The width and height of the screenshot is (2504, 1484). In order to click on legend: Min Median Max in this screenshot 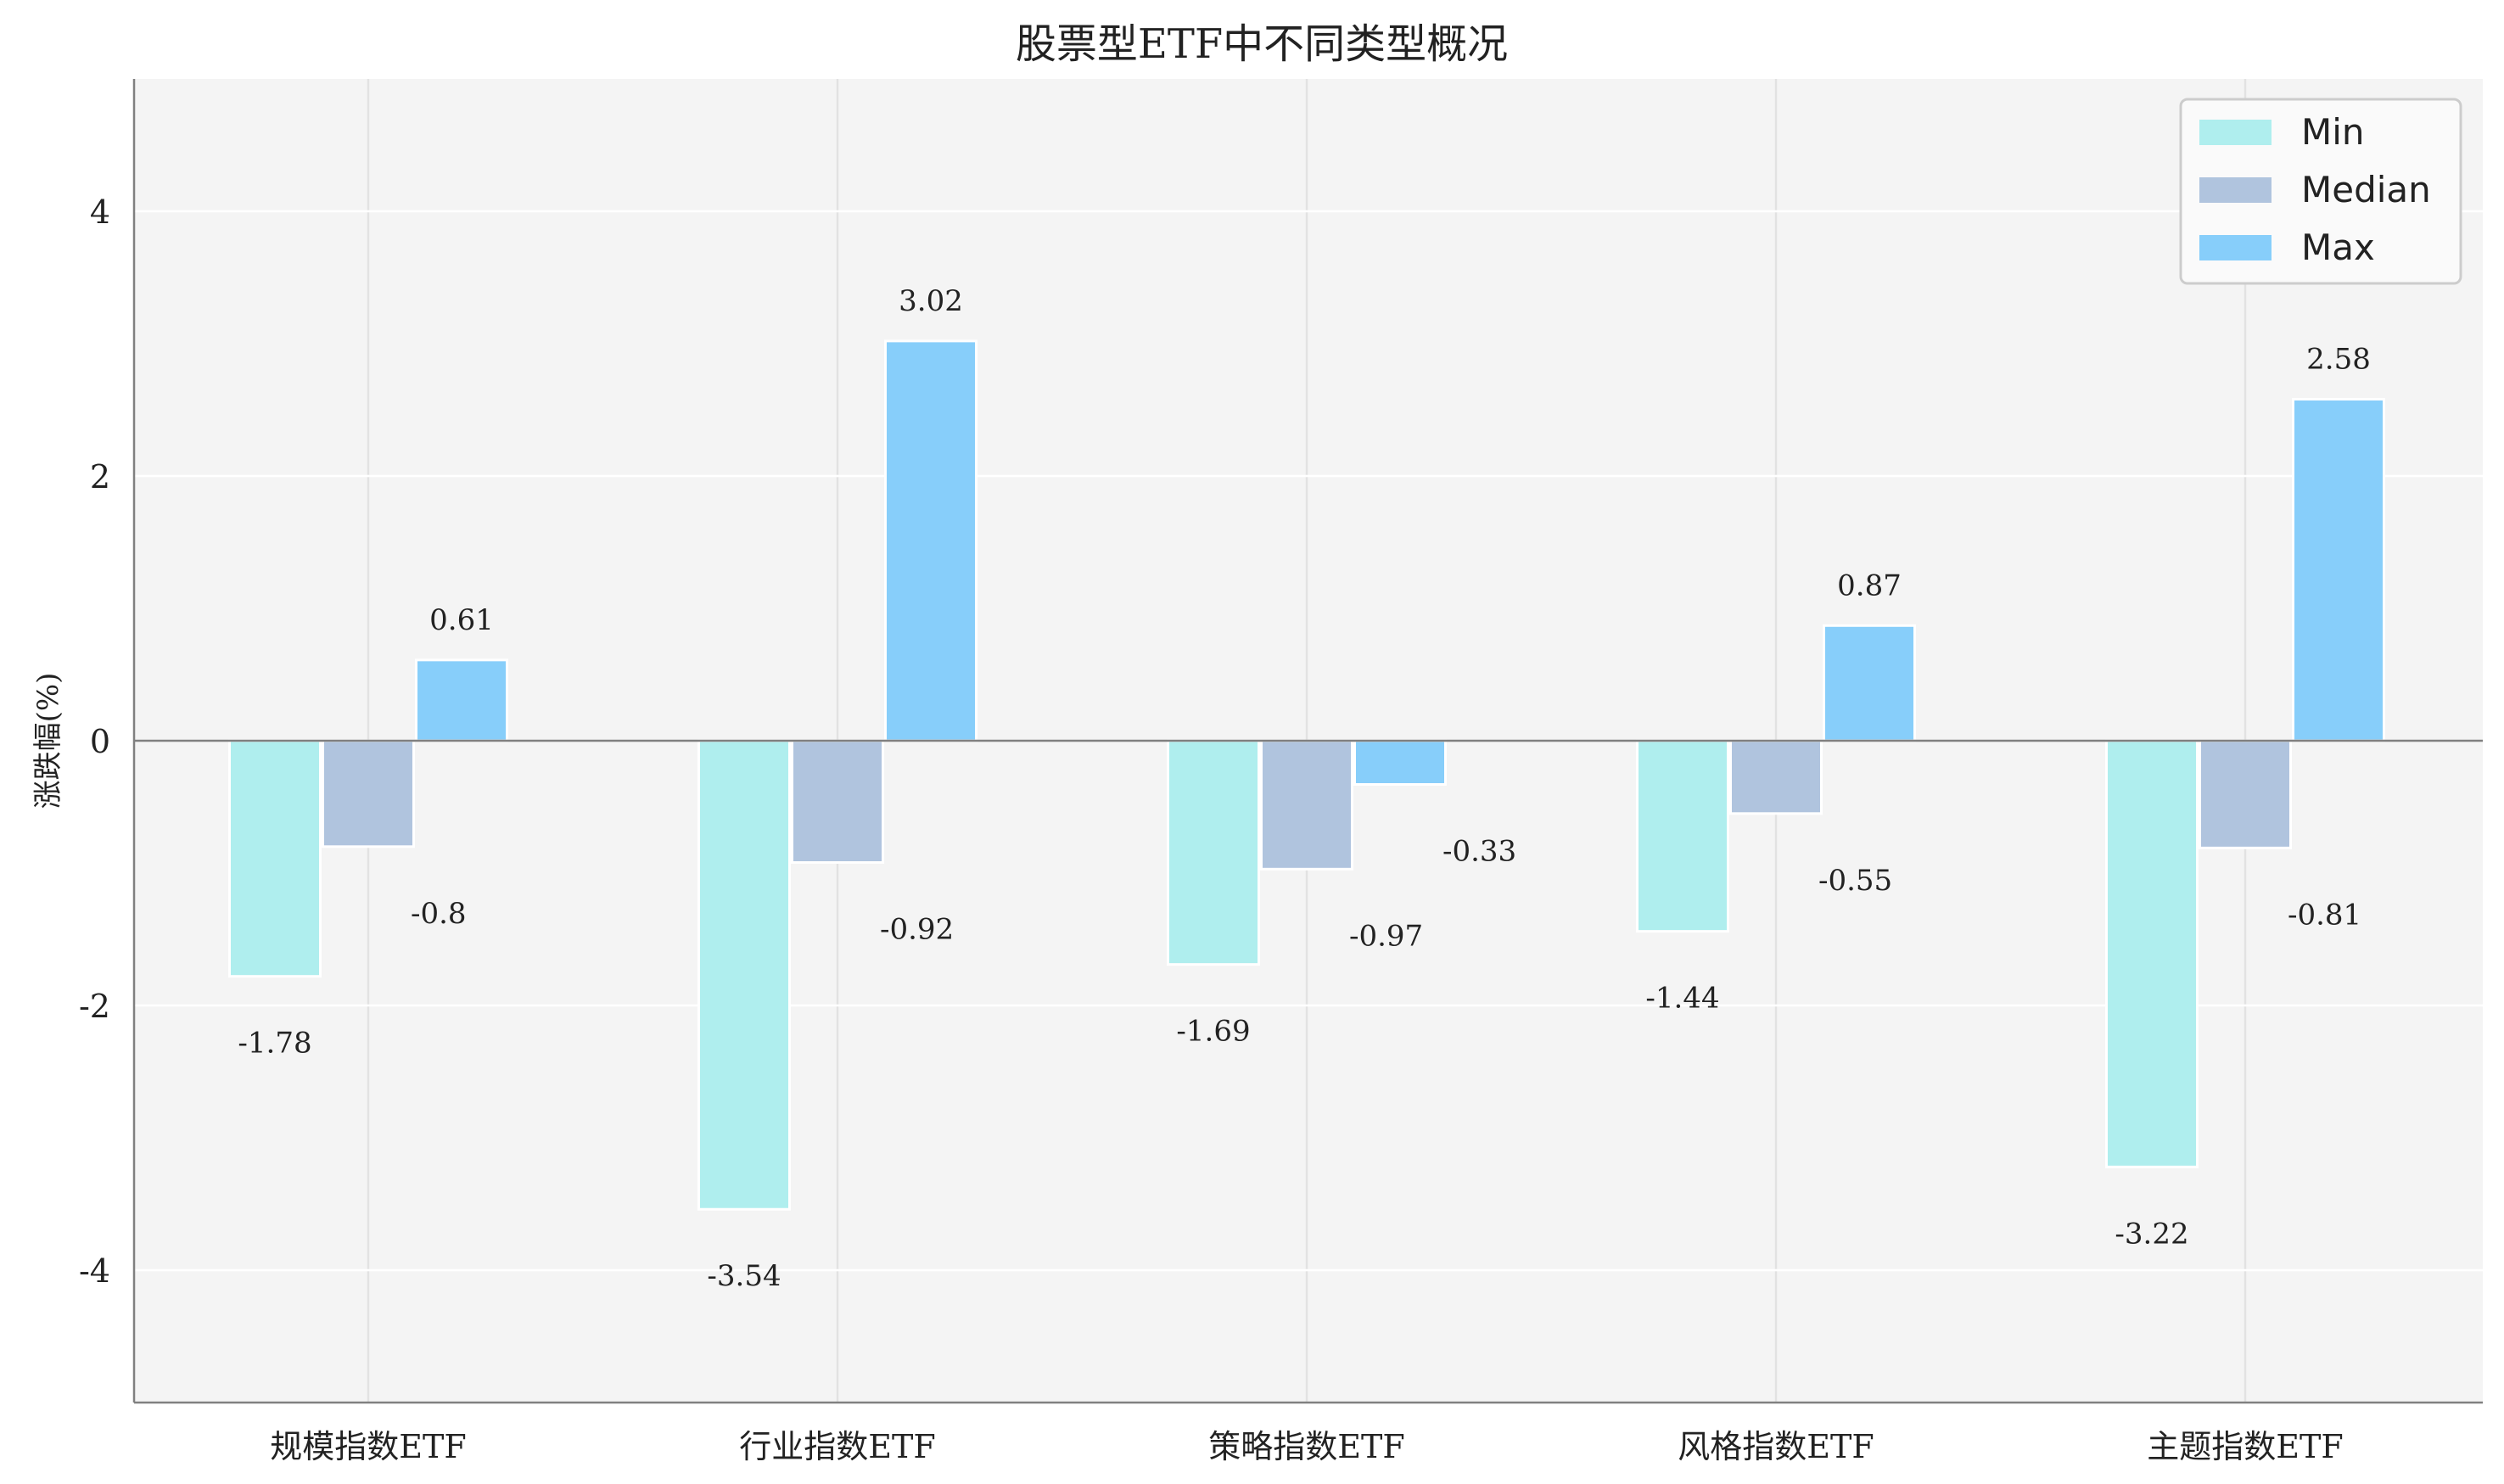, I will do `click(2320, 192)`.